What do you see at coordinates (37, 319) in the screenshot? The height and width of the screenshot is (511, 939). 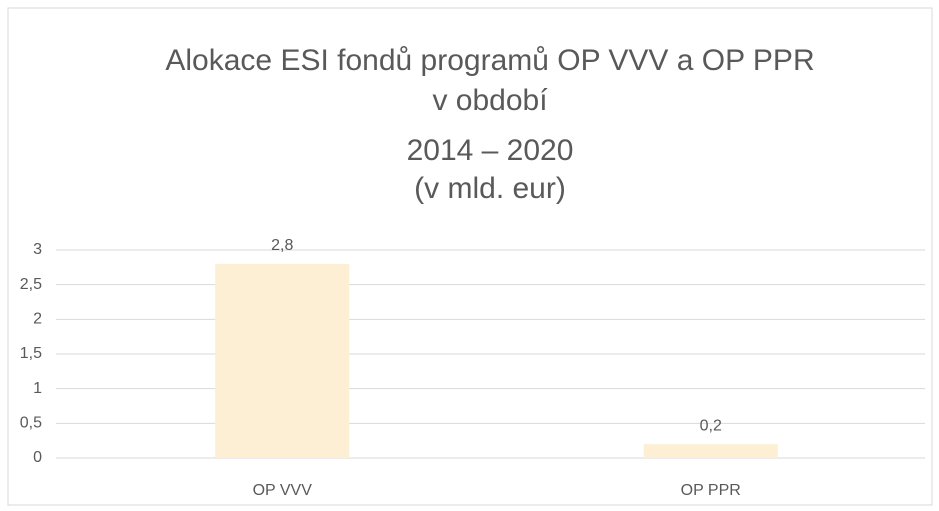 I see `y-tick-label: 2` at bounding box center [37, 319].